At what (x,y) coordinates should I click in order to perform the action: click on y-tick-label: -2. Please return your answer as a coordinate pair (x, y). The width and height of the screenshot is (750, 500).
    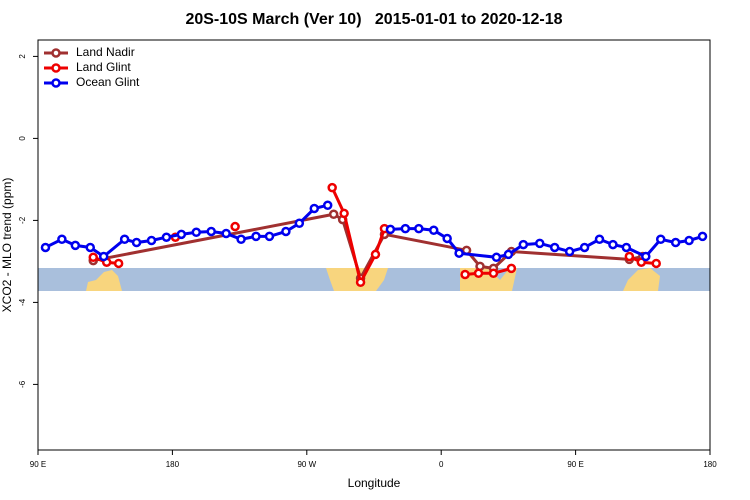
    Looking at the image, I should click on (22, 220).